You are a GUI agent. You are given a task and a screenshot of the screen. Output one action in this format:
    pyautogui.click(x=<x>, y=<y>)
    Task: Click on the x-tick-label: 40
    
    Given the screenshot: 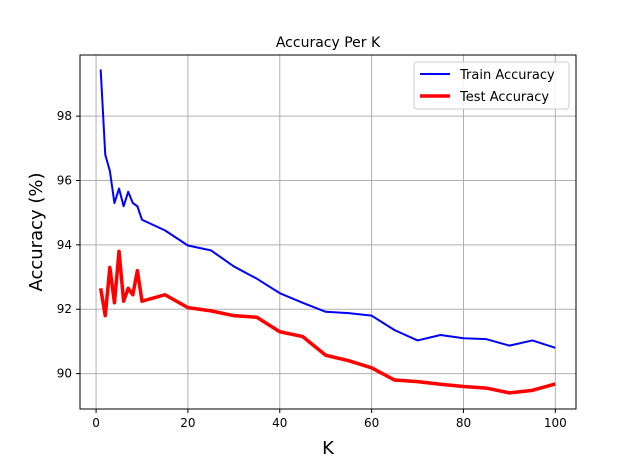 What is the action you would take?
    pyautogui.click(x=279, y=423)
    